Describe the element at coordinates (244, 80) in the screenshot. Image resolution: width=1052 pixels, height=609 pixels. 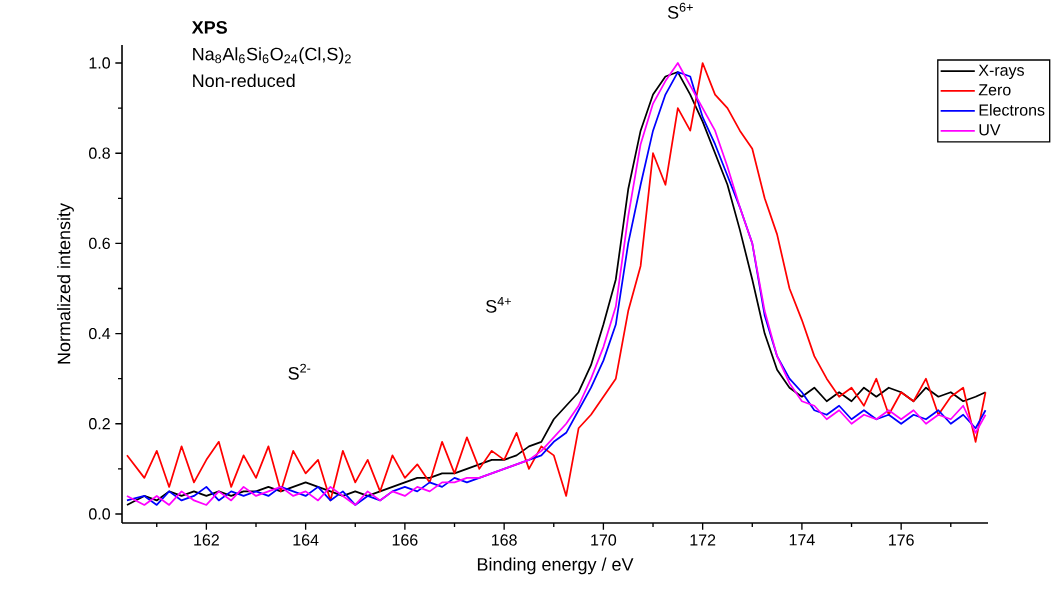
I see `annotation: Non-reduced` at that location.